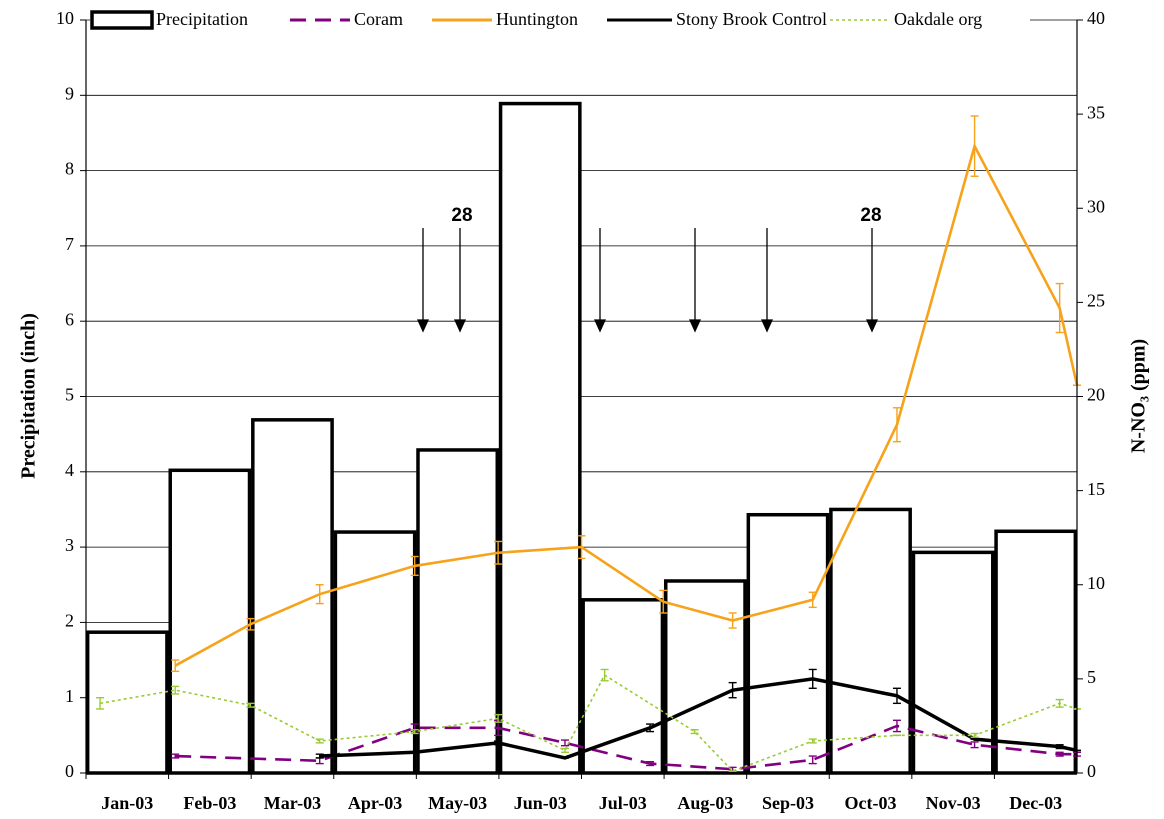 The height and width of the screenshot is (819, 1164). Describe the element at coordinates (1035, 803) in the screenshot. I see `x-tick-label: Dec-03` at that location.